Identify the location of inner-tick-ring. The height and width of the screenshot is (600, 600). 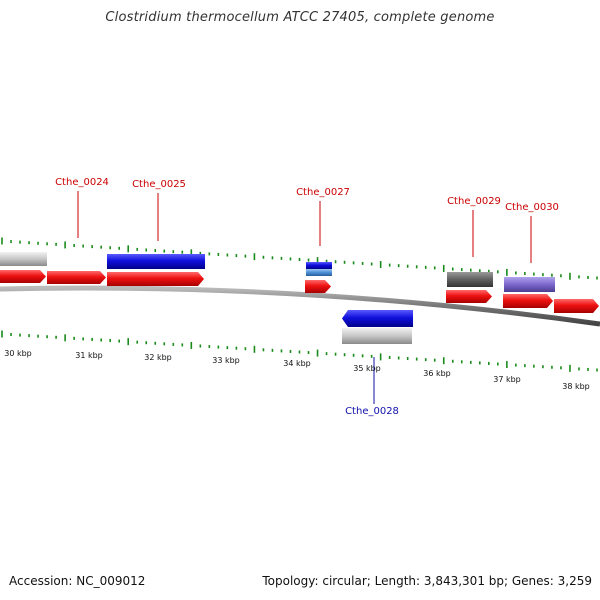
(299, 351).